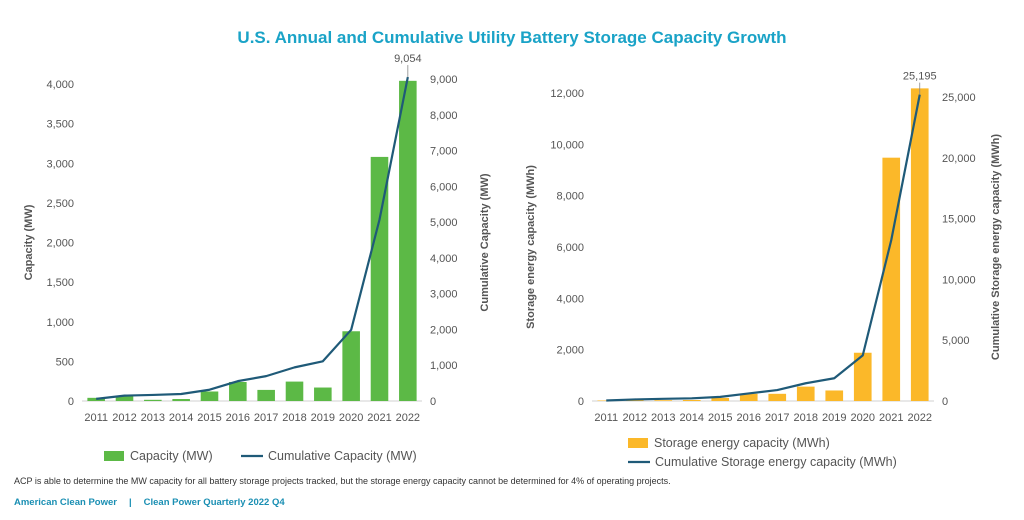 This screenshot has height=520, width=1024. I want to click on y2-tick-label: 4,000, so click(444, 259).